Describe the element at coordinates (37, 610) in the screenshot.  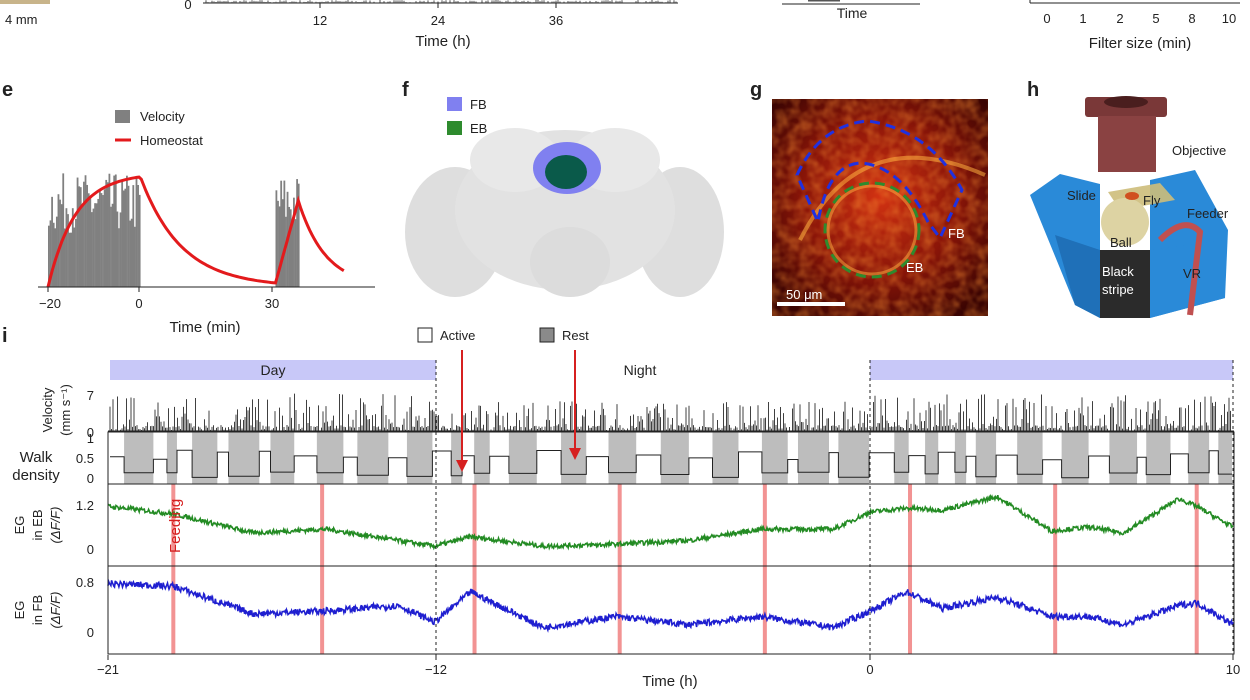
I see `fb-ylabel-2: in FB` at that location.